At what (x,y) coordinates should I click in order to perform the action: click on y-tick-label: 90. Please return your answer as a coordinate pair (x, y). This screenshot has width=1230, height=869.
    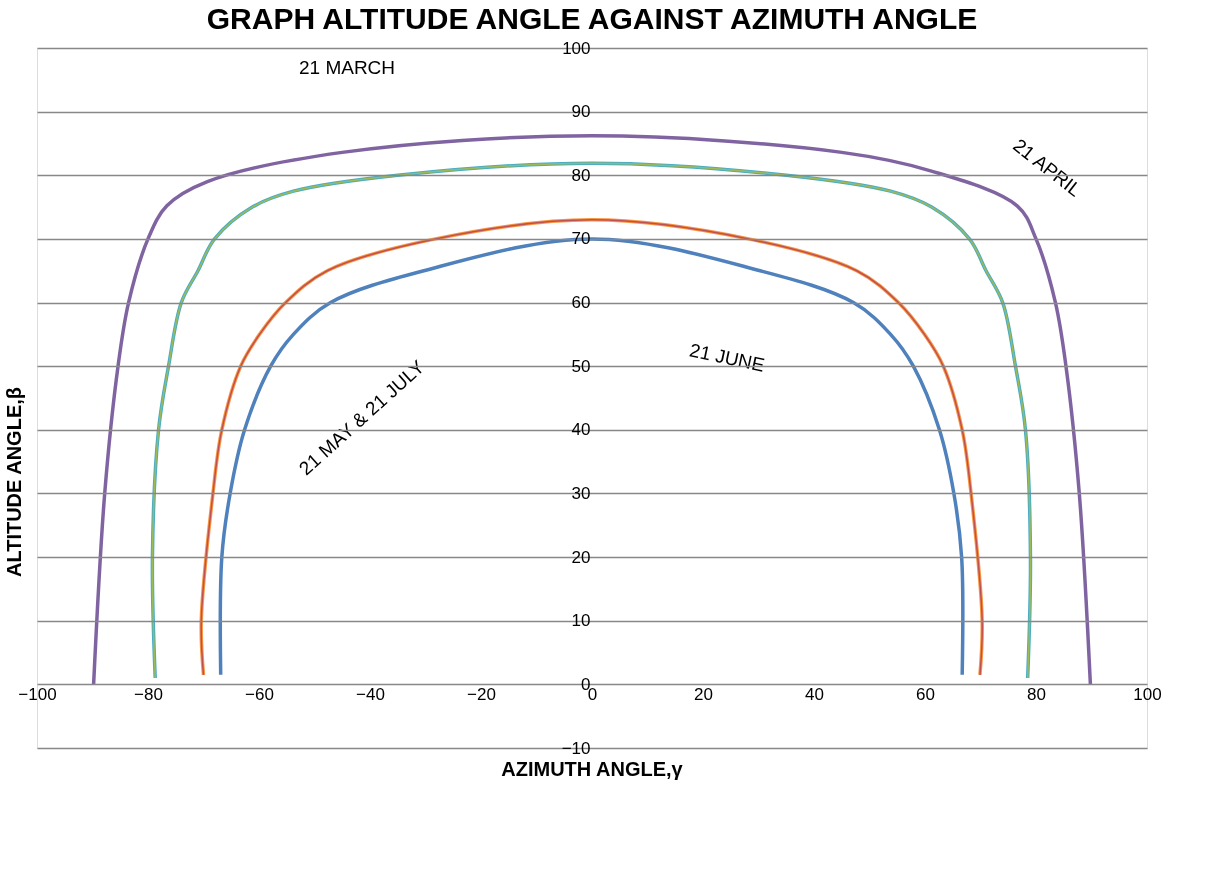
    Looking at the image, I should click on (581, 112).